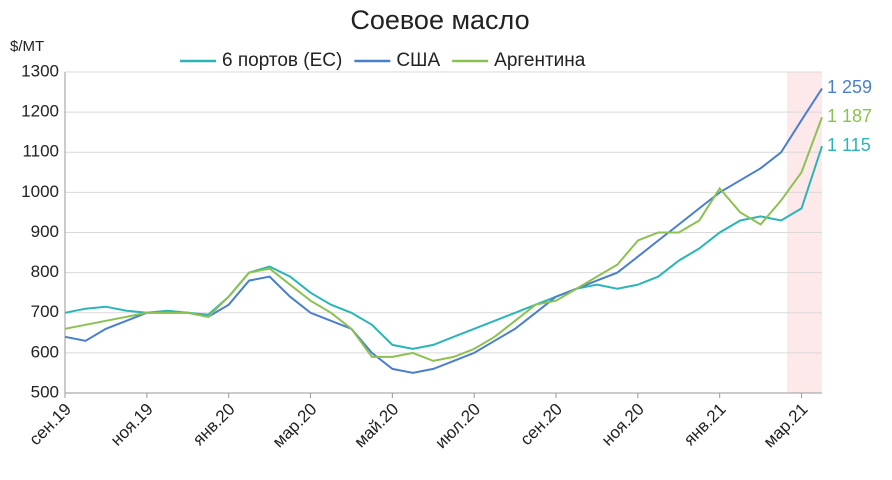  What do you see at coordinates (50, 424) in the screenshot?
I see `x-tick-label: сен.19` at bounding box center [50, 424].